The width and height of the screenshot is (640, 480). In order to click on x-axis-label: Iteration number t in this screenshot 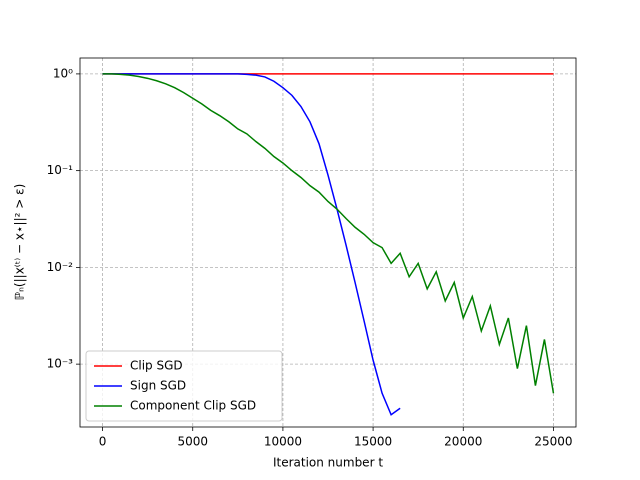, I will do `click(328, 463)`.